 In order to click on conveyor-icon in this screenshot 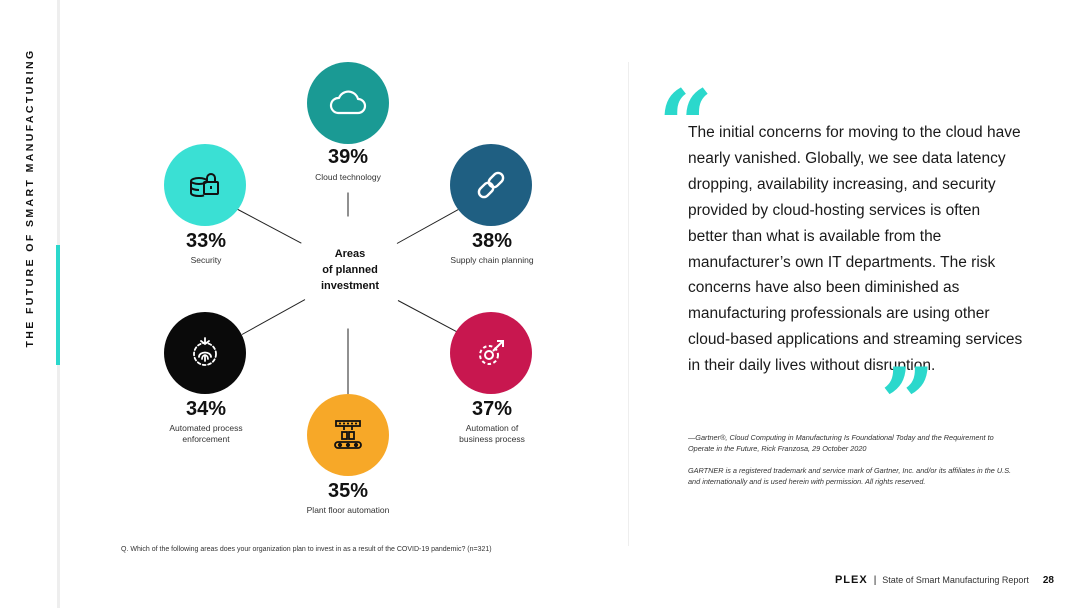, I will do `click(348, 434)`.